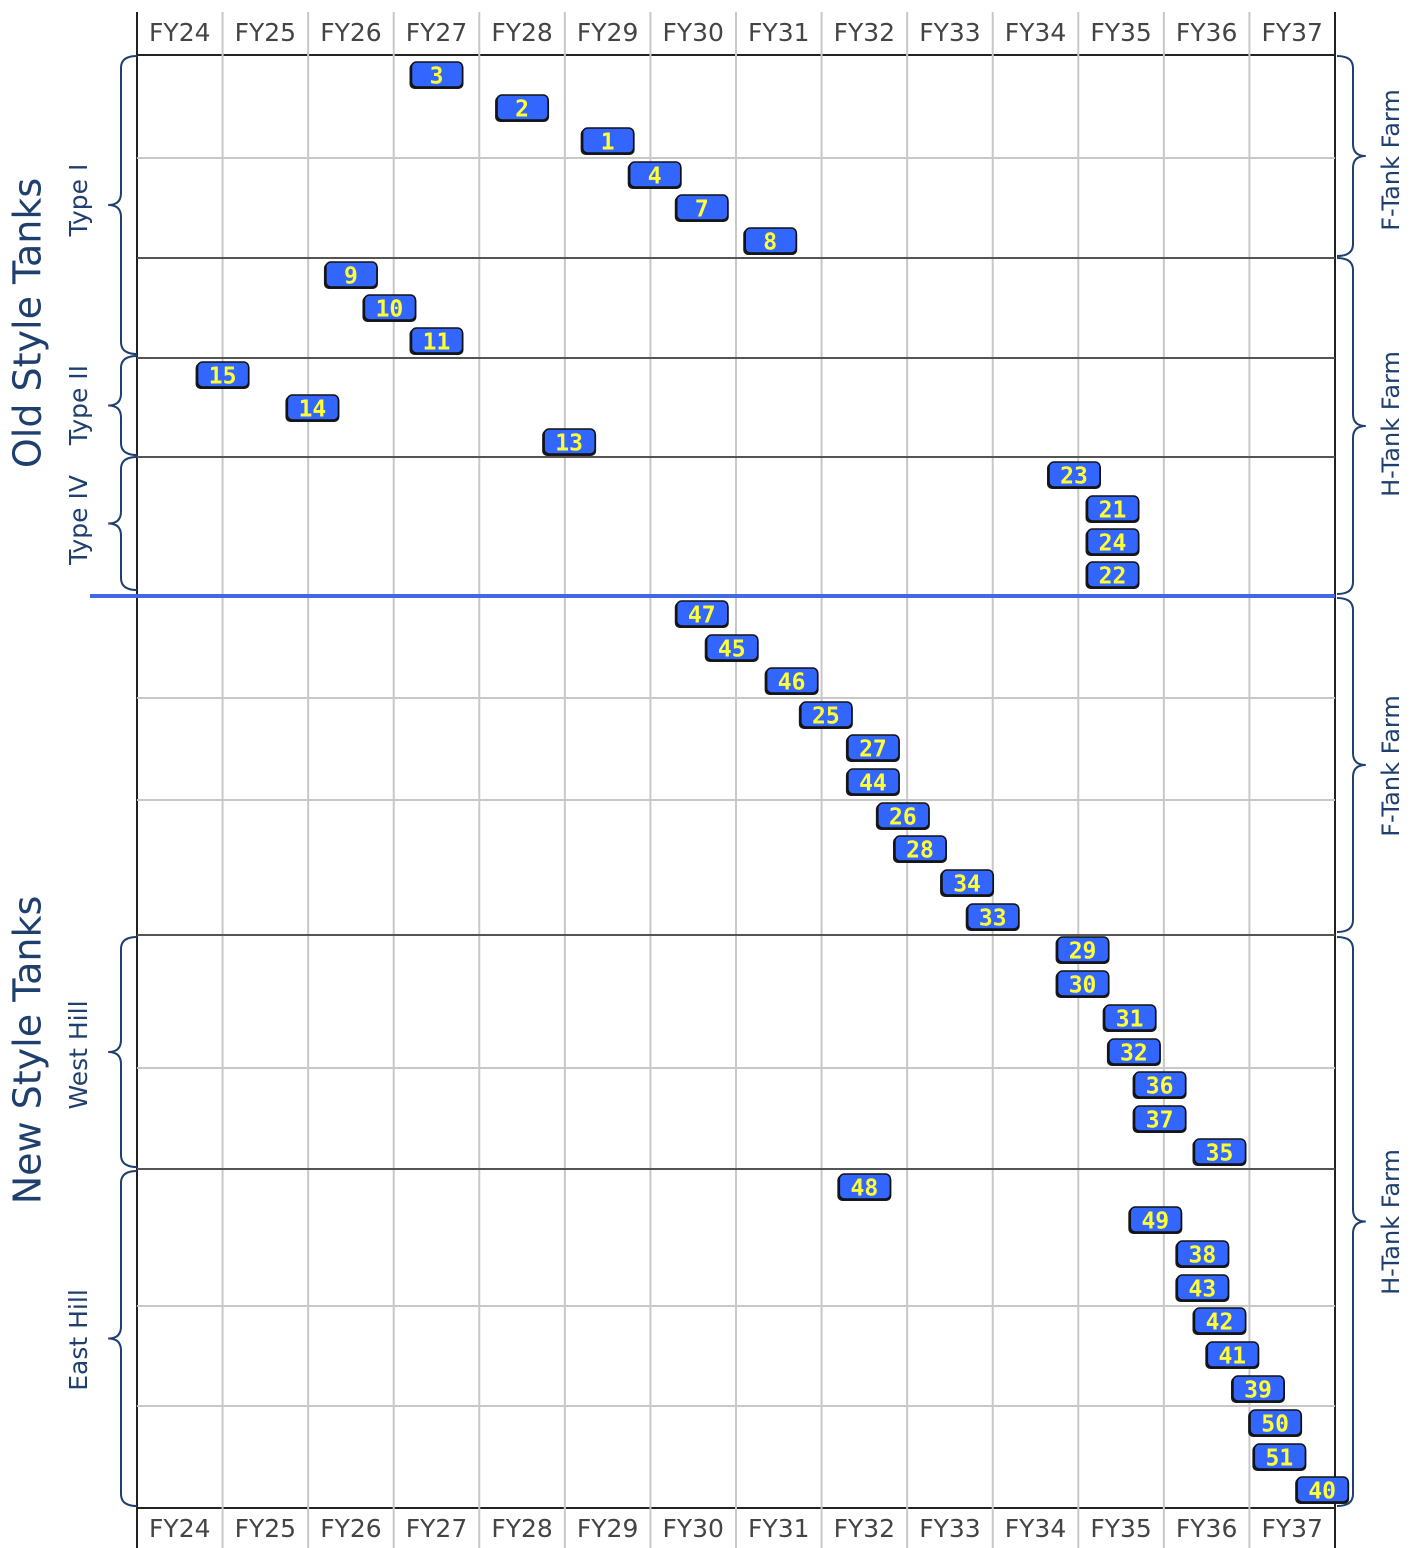 The image size is (1421, 1548). Describe the element at coordinates (350, 32) in the screenshot. I see `x-tick-label: FY26` at that location.